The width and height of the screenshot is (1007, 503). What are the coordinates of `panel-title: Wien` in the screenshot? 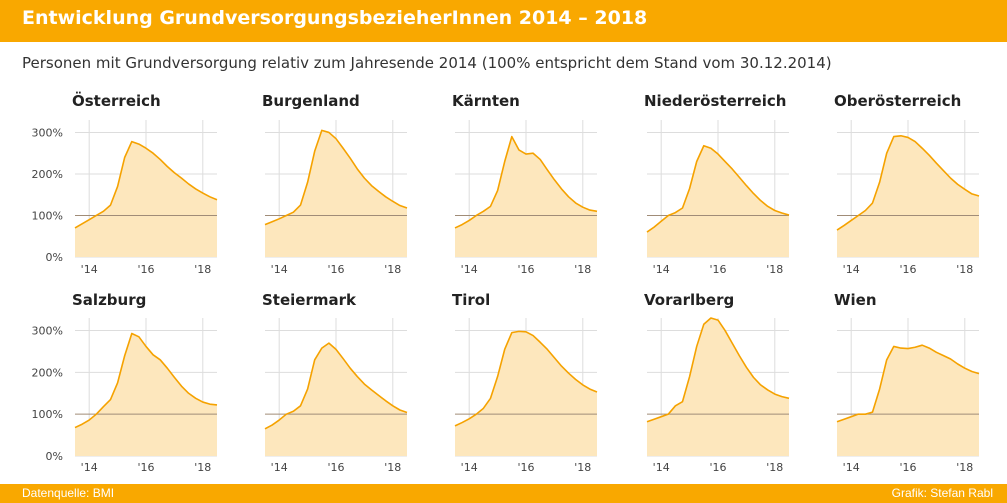 It's located at (855, 300).